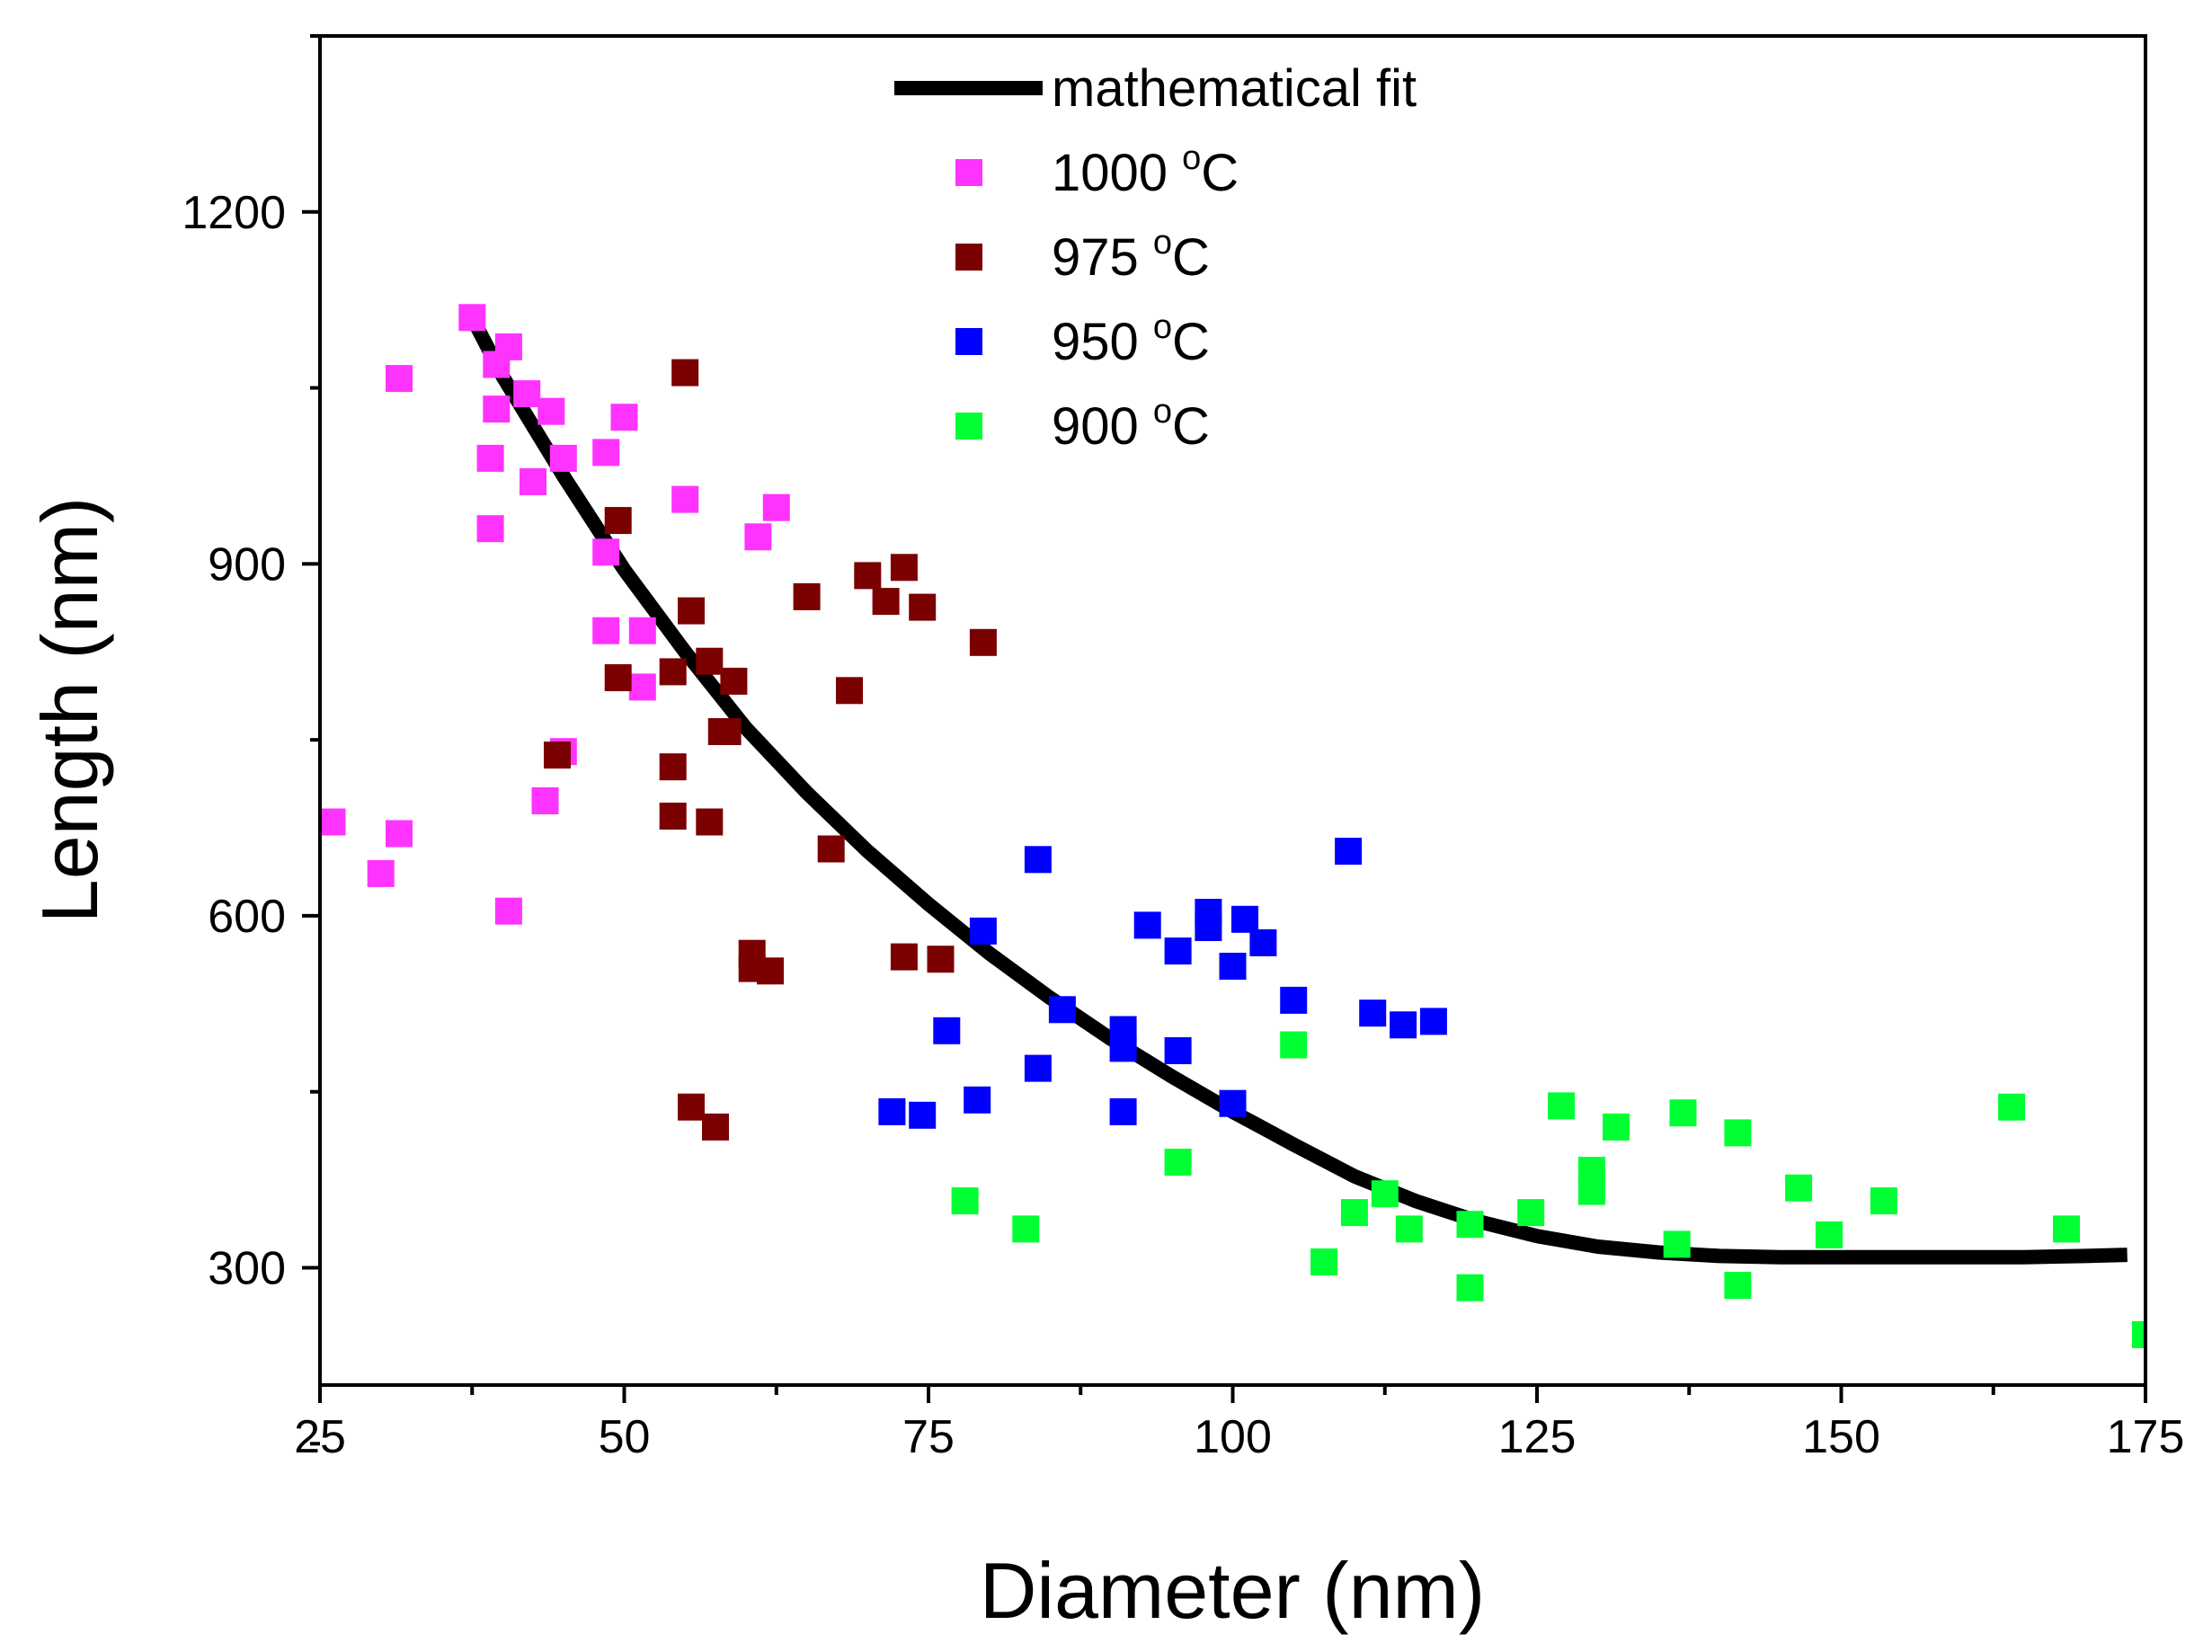 The width and height of the screenshot is (2212, 1652). Describe the element at coordinates (625, 1437) in the screenshot. I see `x-tick-label: 50` at that location.